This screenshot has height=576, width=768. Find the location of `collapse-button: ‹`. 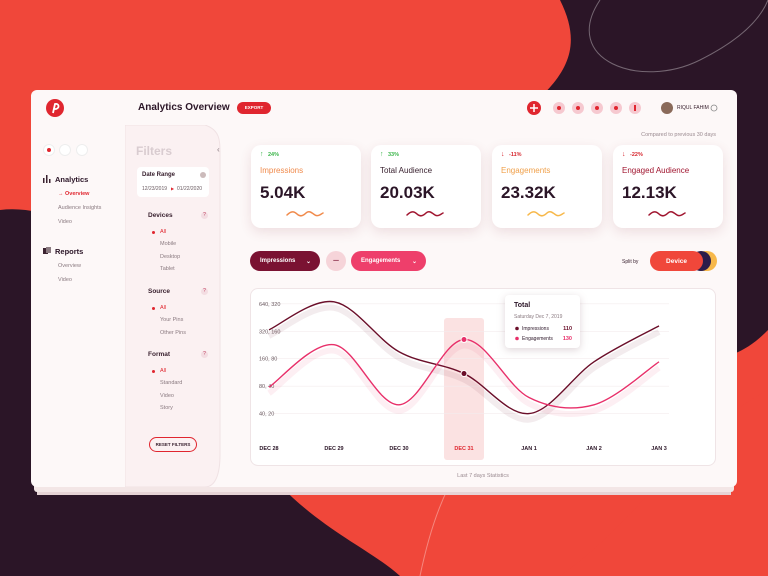

collapse-button: ‹ is located at coordinates (218, 149).